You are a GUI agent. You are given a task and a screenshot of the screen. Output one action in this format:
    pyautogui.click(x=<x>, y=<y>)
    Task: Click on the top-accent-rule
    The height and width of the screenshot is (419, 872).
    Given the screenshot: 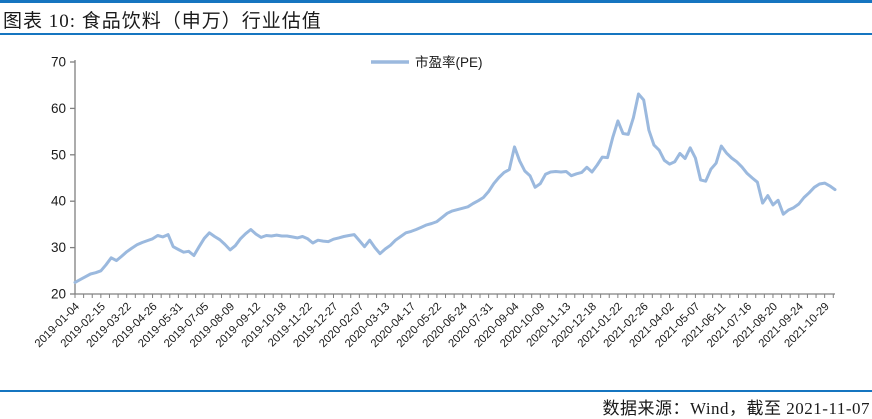 What is the action you would take?
    pyautogui.click(x=436, y=1)
    